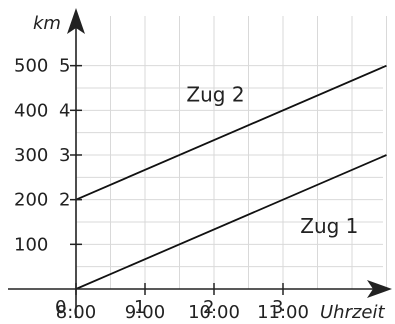 This screenshot has width=395, height=324. What do you see at coordinates (47, 23) in the screenshot?
I see `y-axis-title: km` at bounding box center [47, 23].